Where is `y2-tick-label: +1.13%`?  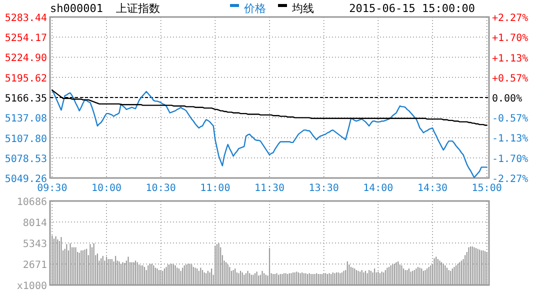
y2-tick-label: +1.13% is located at coordinates (510, 58).